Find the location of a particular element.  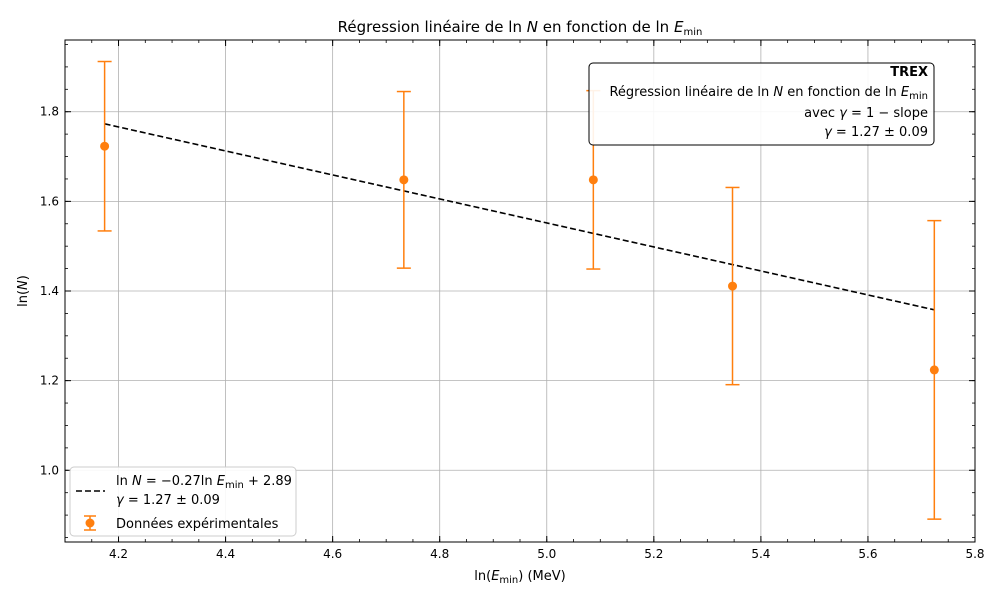

annotation-line-2: avec γ = 1 − slope is located at coordinates (866, 113).